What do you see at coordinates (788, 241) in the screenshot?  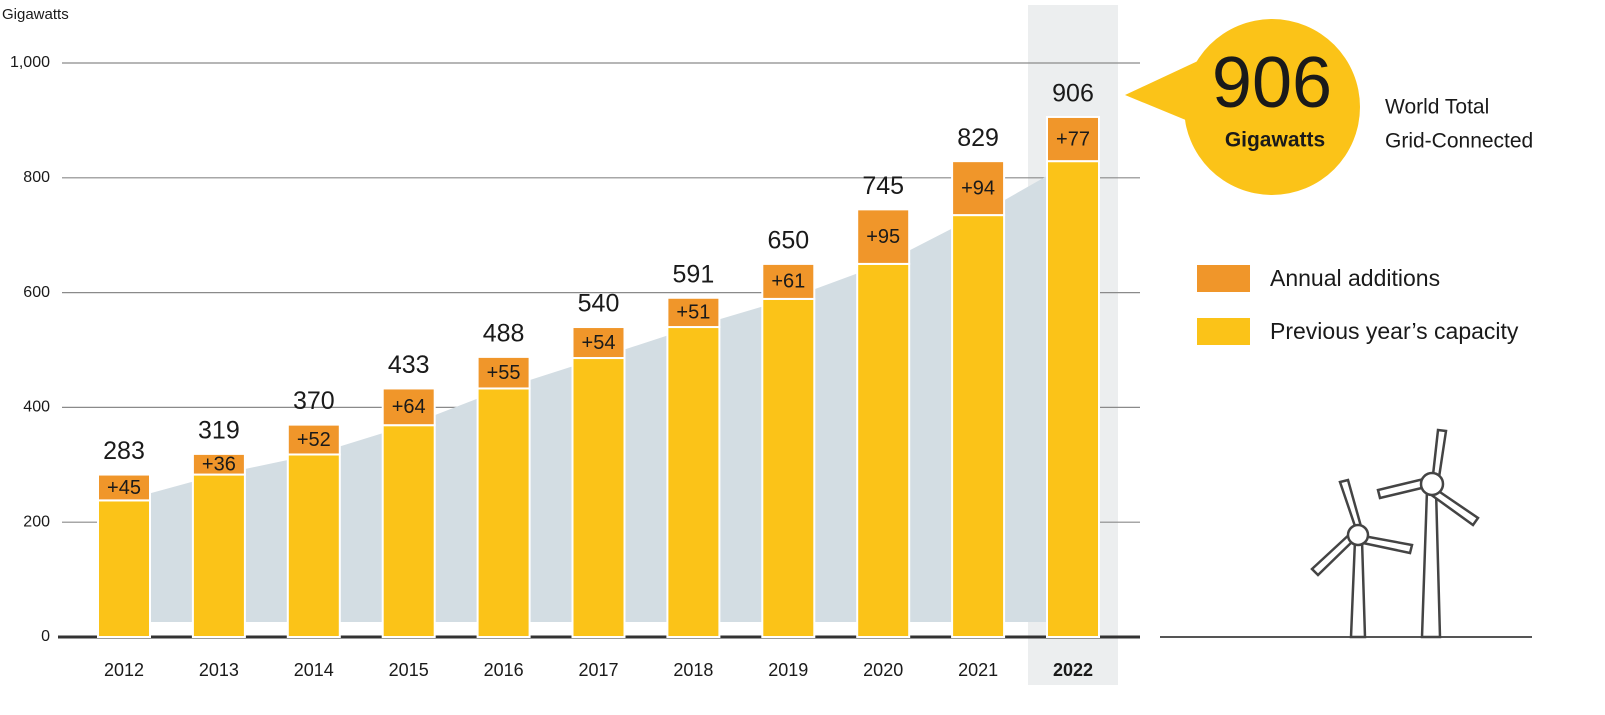 I see `total-label: 650` at bounding box center [788, 241].